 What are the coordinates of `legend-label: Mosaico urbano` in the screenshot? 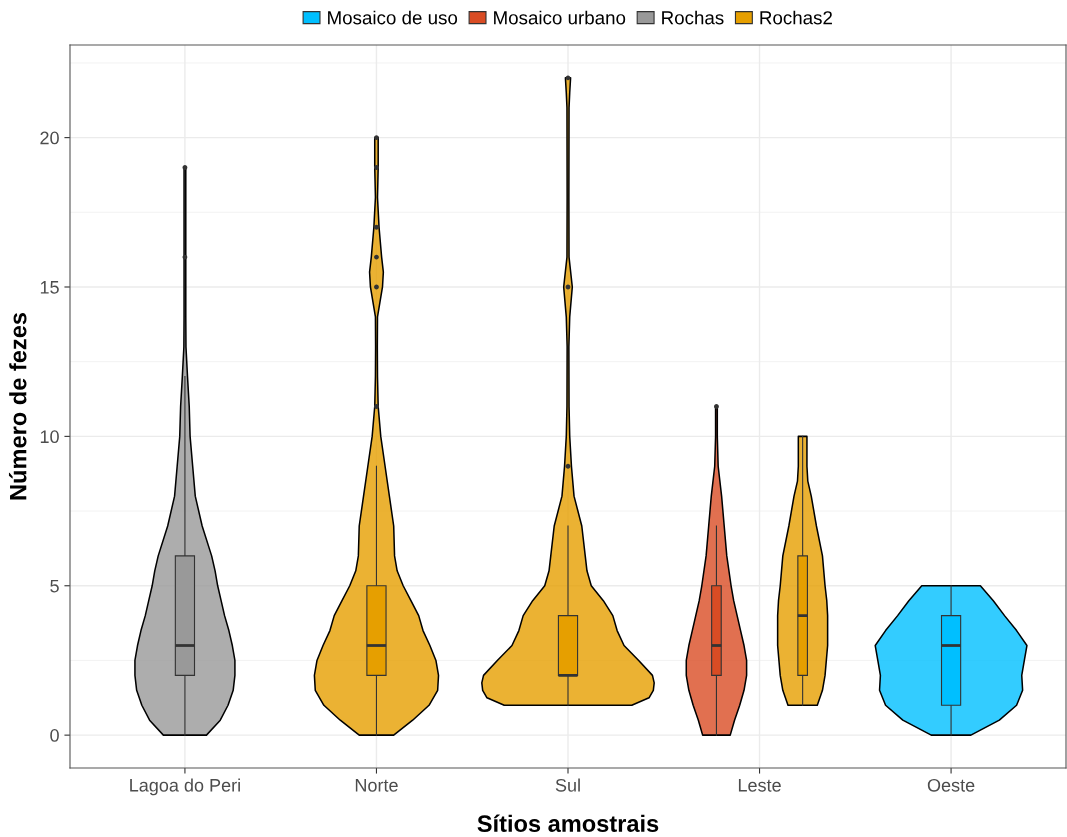 It's located at (560, 17).